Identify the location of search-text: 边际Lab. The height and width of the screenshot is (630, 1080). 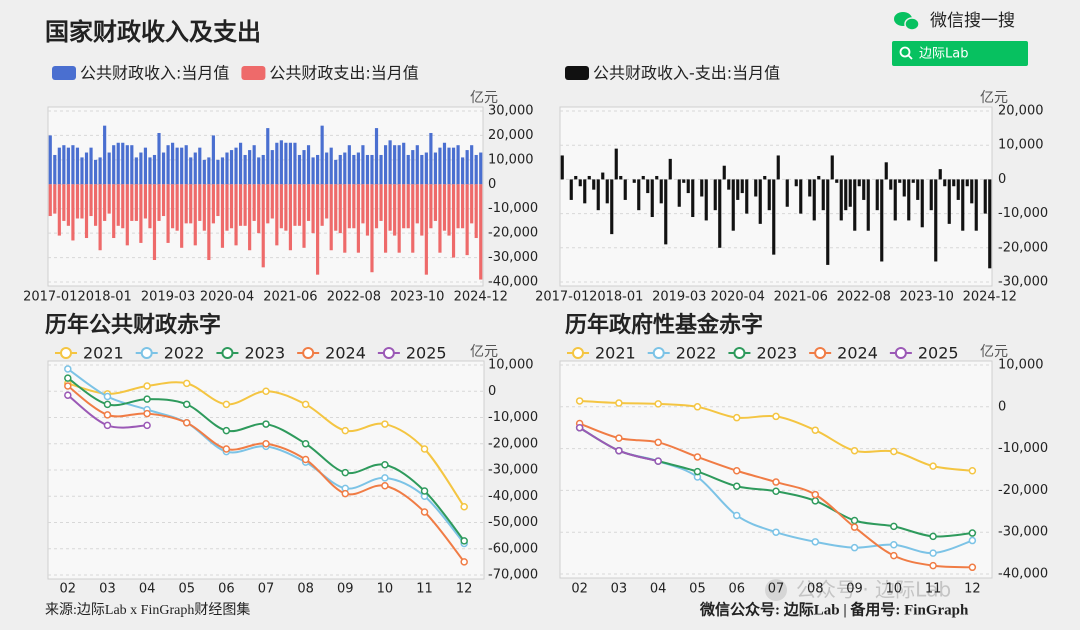
(943, 54).